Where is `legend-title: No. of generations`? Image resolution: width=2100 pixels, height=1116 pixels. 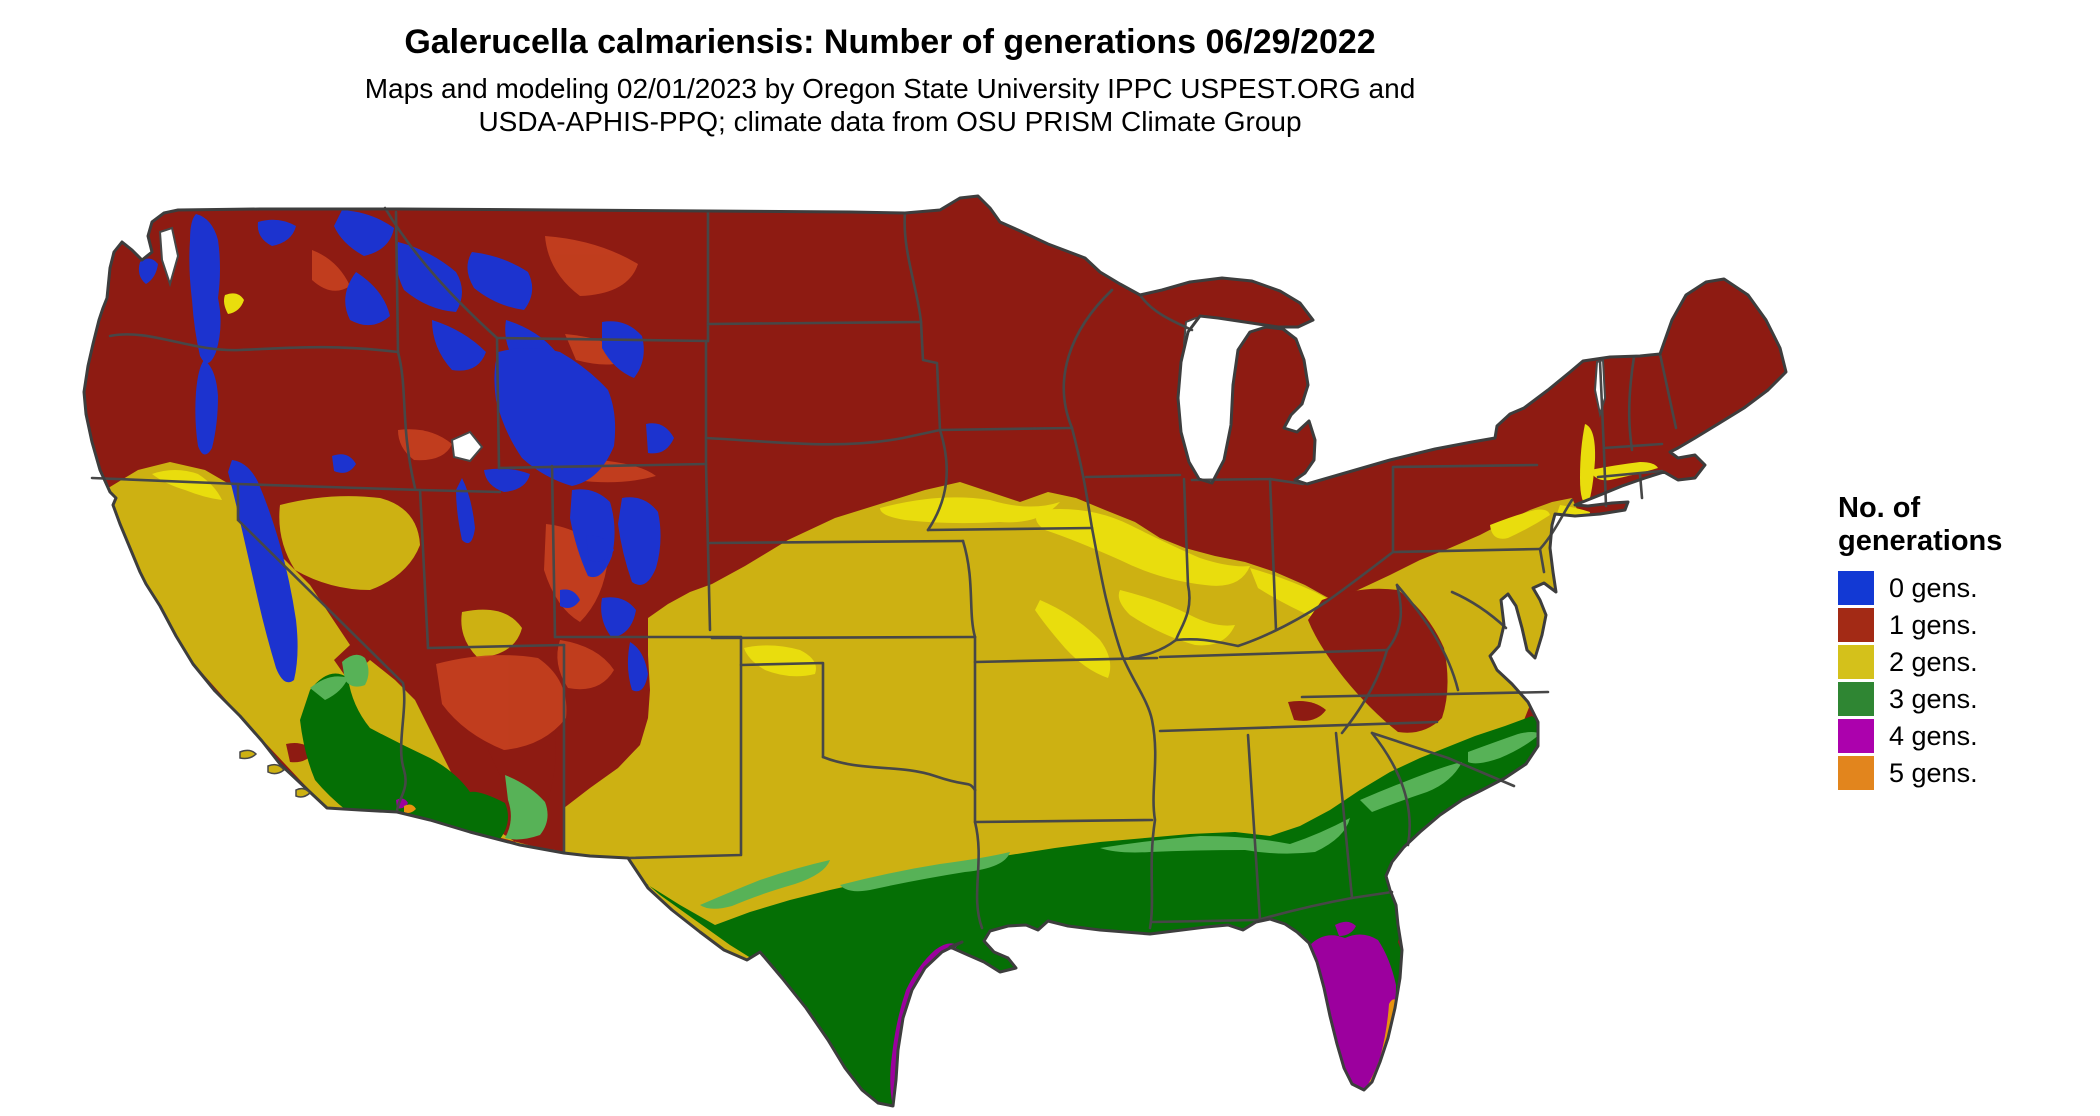 legend-title: No. of generations is located at coordinates (1963, 525).